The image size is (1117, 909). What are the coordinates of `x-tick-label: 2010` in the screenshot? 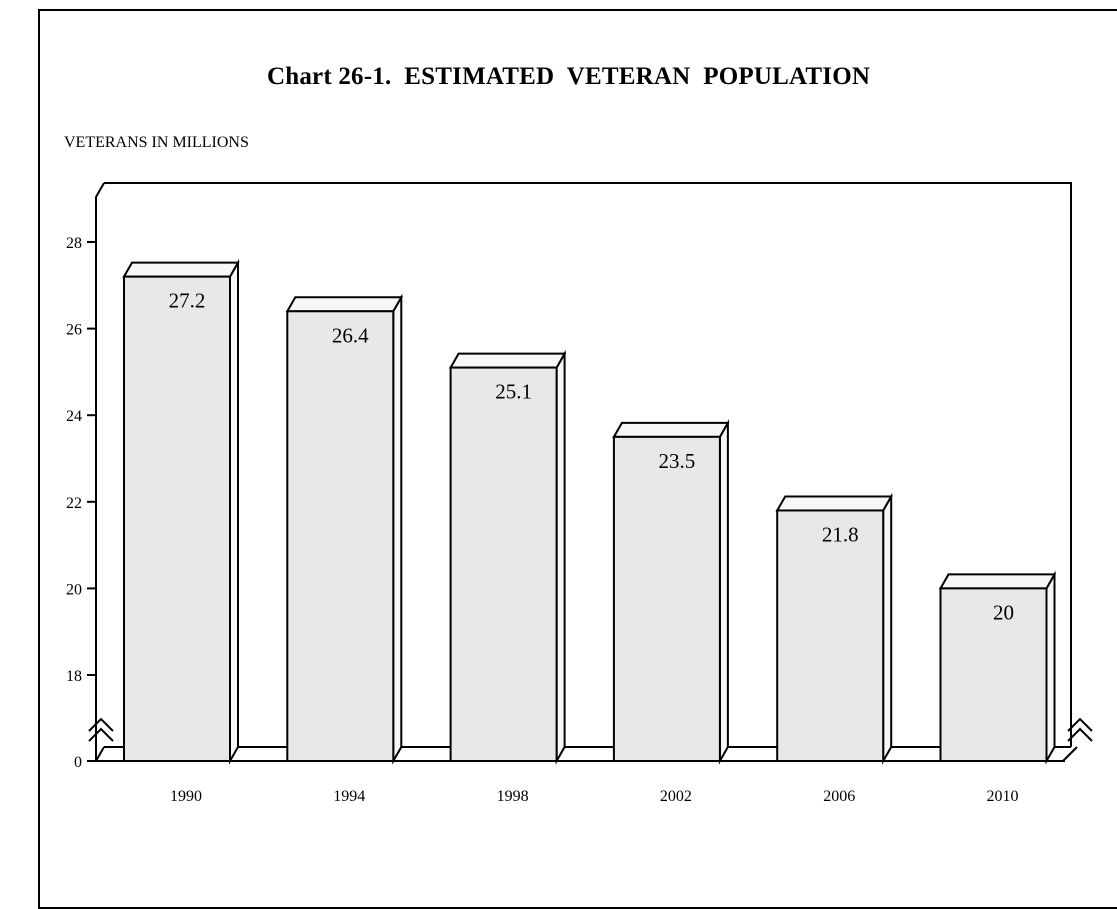 It's located at (1003, 796).